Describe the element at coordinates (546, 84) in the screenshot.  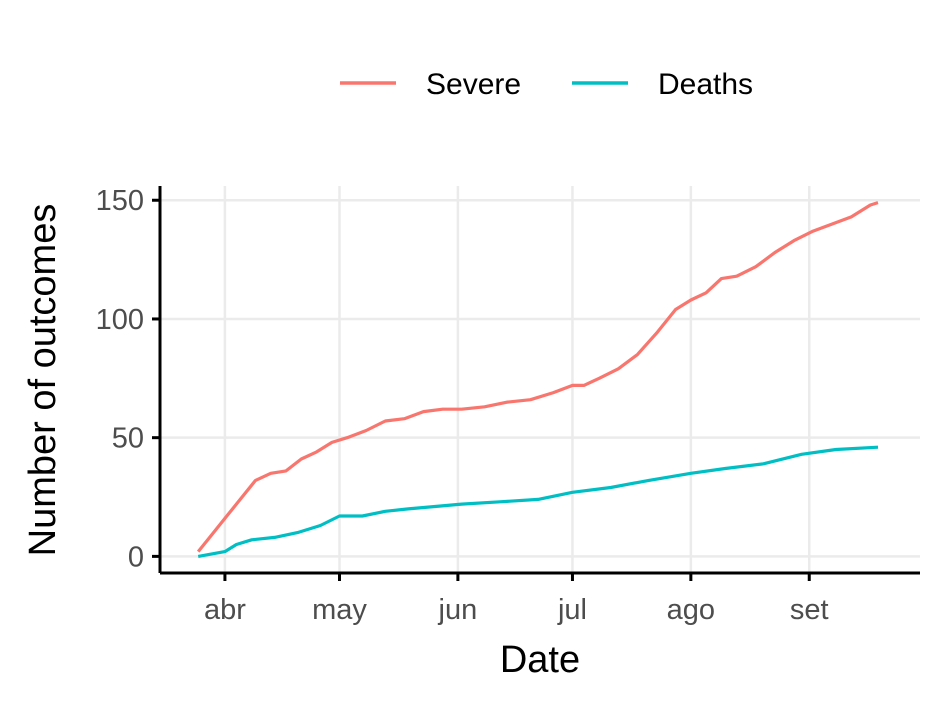
I see `legend: Severe Deaths` at that location.